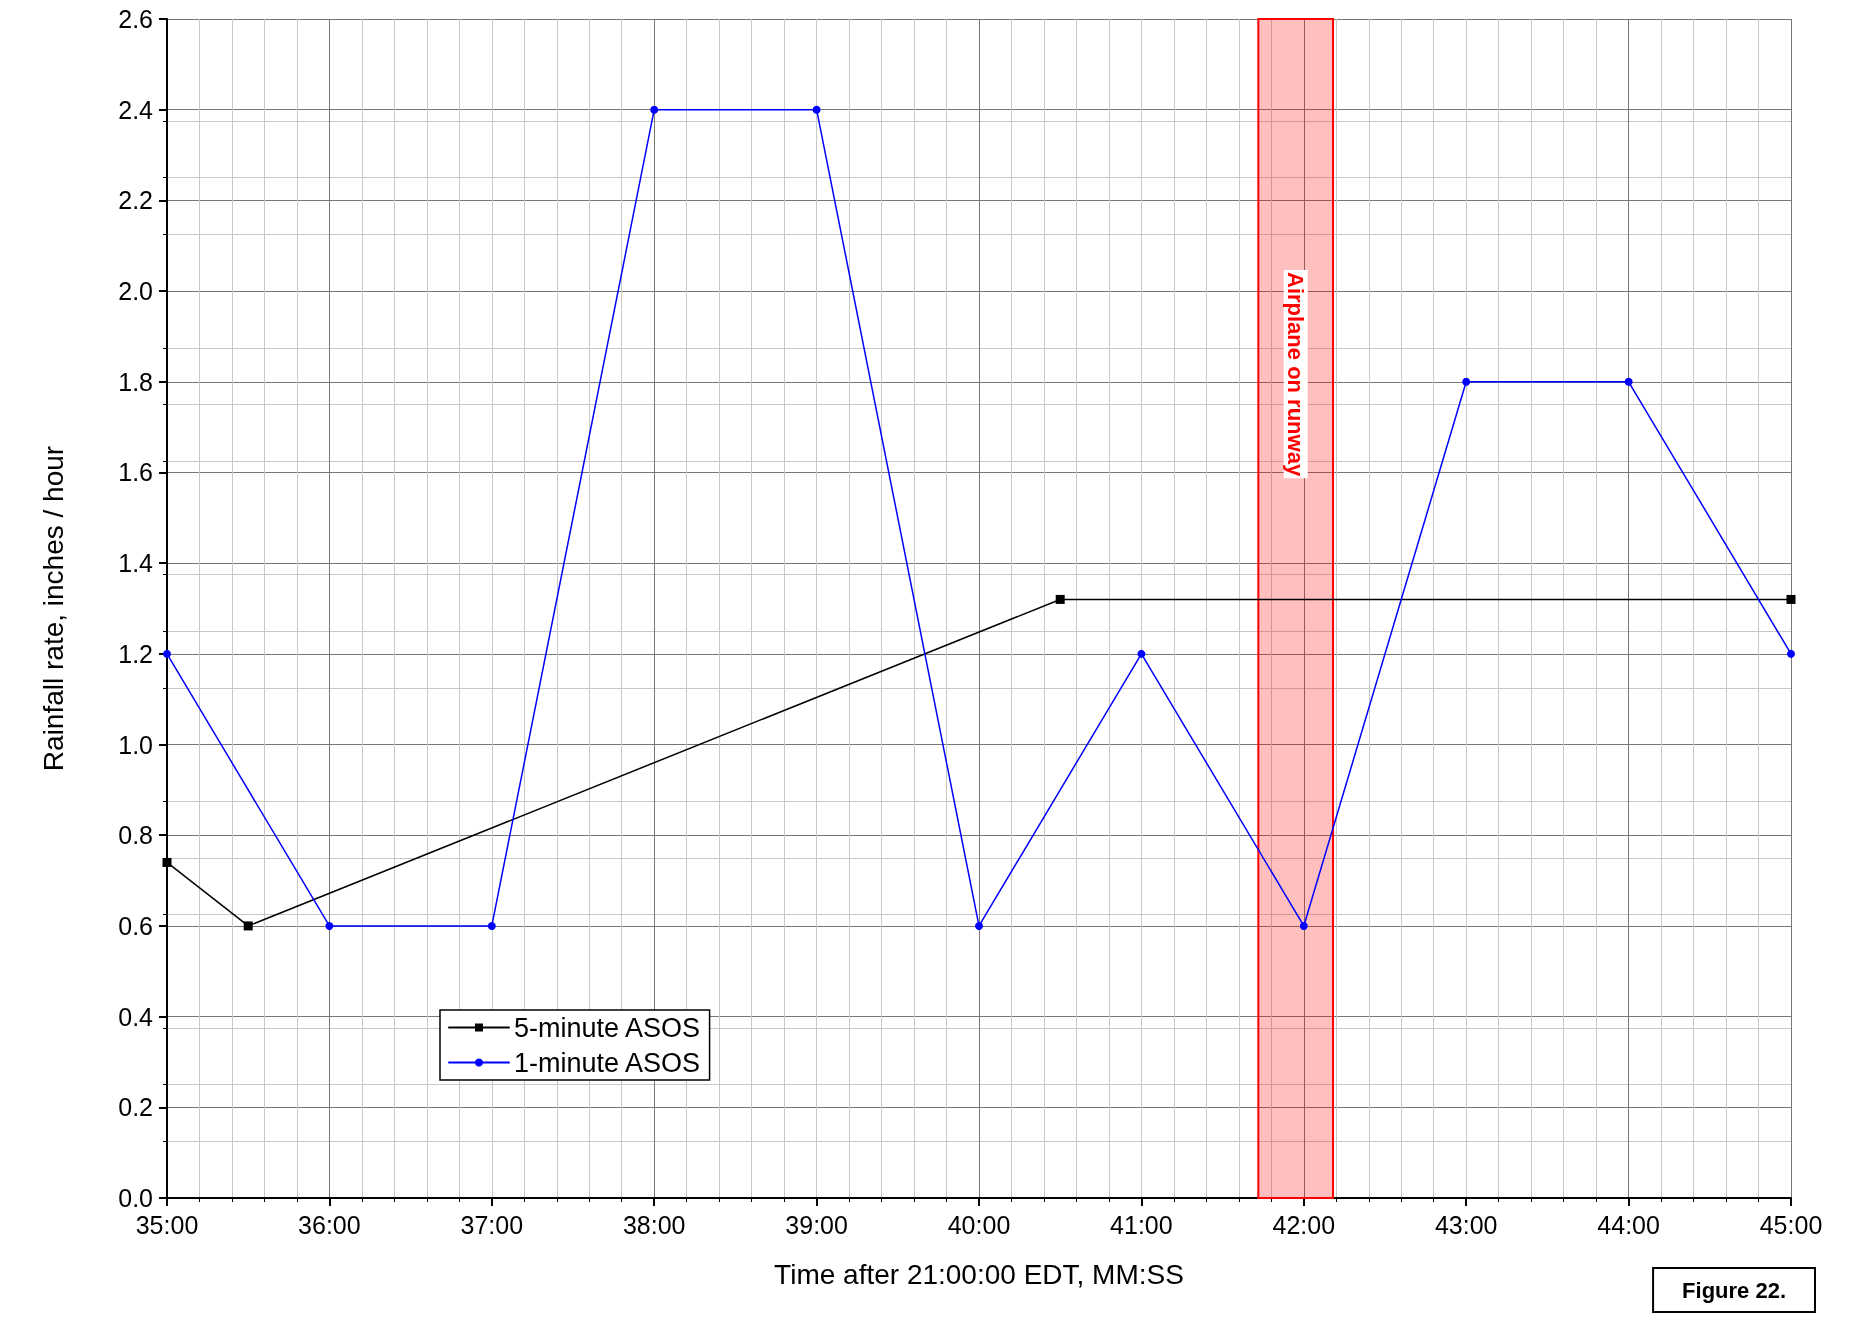 This screenshot has height=1321, width=1856. What do you see at coordinates (979, 1274) in the screenshot?
I see `x-axis-title: Time after 21:00:00 EDT, MM:SS` at bounding box center [979, 1274].